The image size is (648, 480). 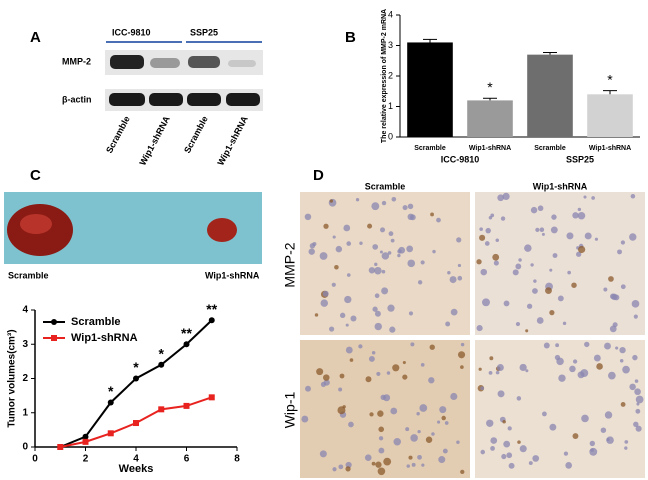 What do you see at coordinates (490, 118) in the screenshot?
I see `bar` at bounding box center [490, 118].